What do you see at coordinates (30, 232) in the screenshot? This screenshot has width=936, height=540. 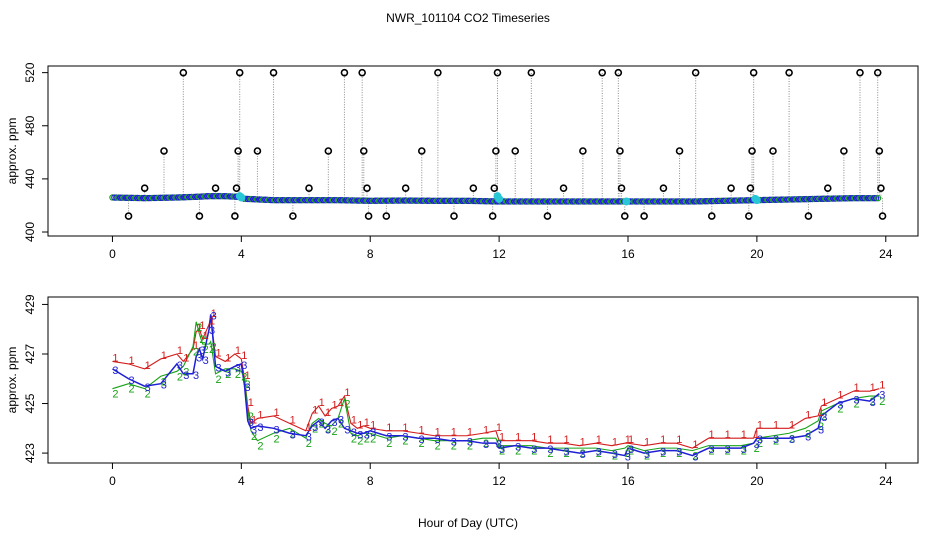 I see `y-tick-label: 400` at bounding box center [30, 232].